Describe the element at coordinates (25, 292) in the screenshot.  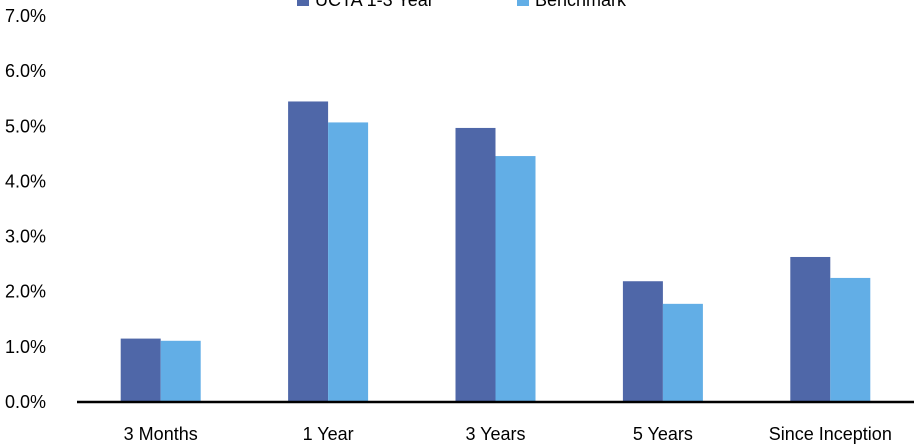
I see `y-tick-label: 2.0%` at that location.